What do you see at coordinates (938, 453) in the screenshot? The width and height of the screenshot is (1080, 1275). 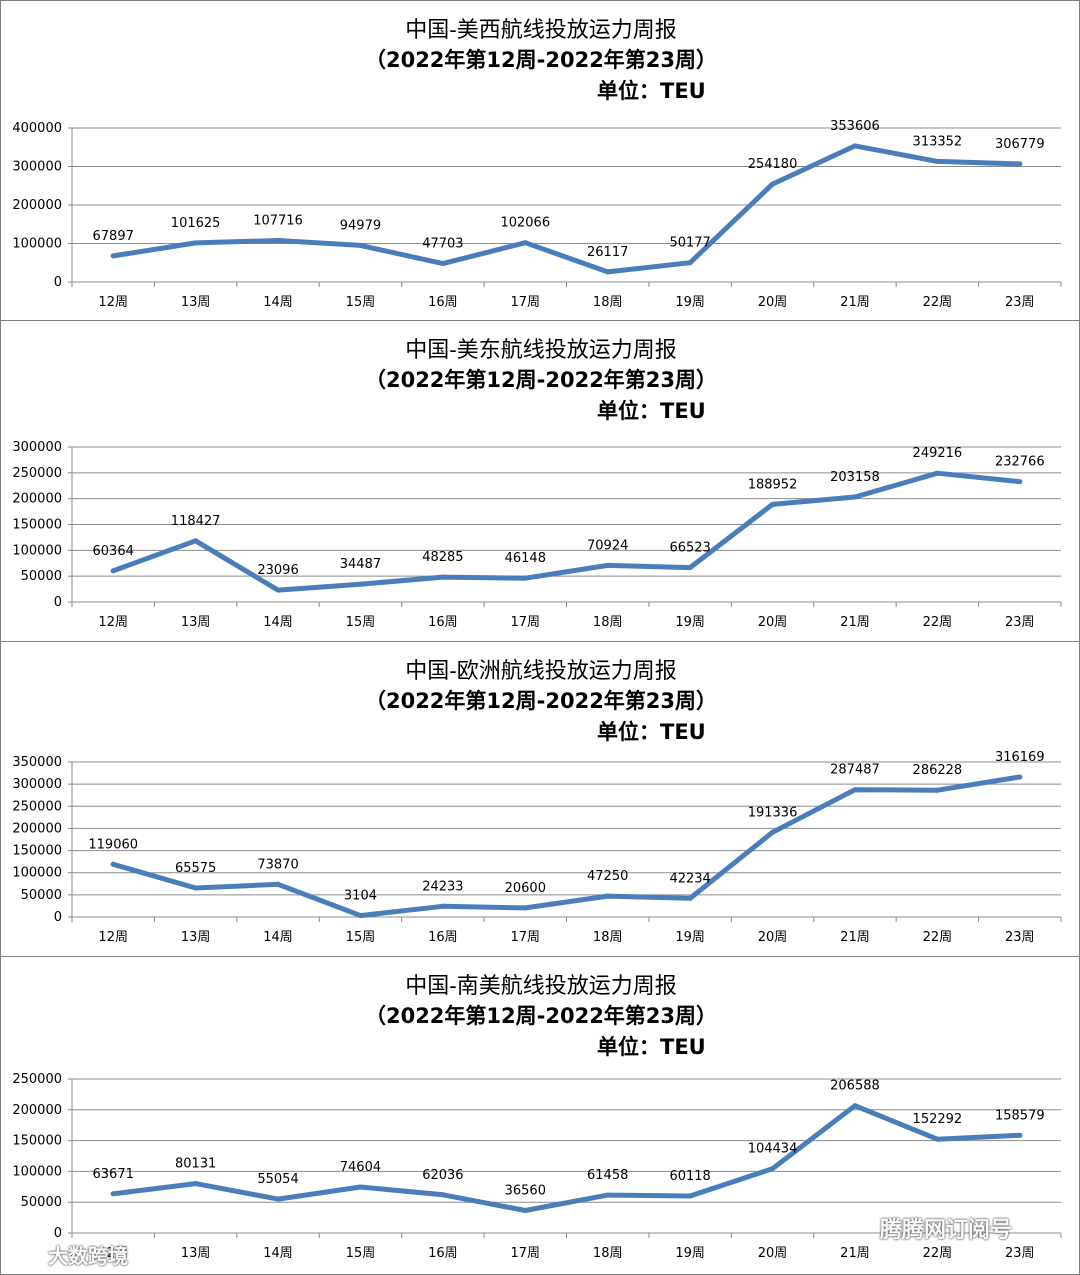 I see `data-label: 249216` at bounding box center [938, 453].